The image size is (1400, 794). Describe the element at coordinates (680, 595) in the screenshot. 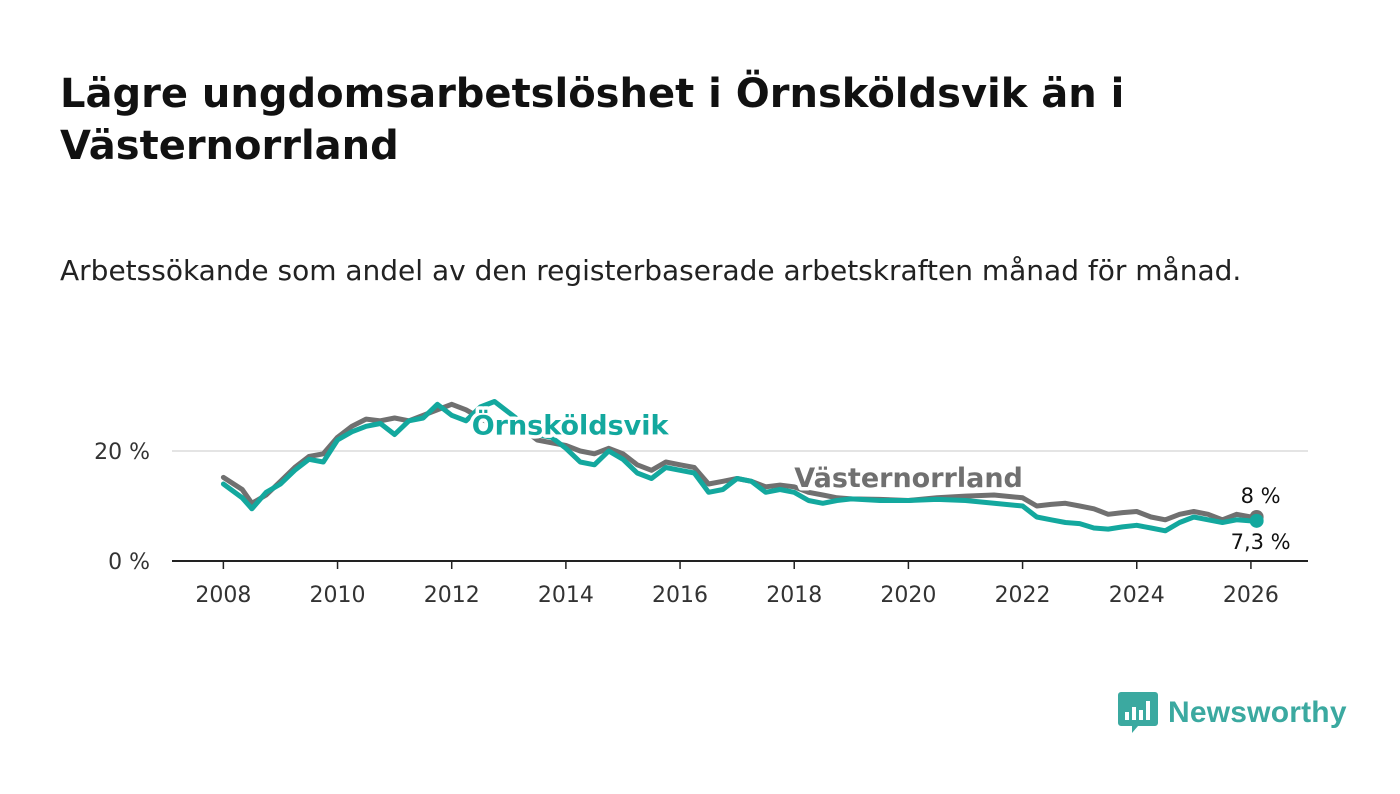

I see `x-tick-label: 2016` at that location.